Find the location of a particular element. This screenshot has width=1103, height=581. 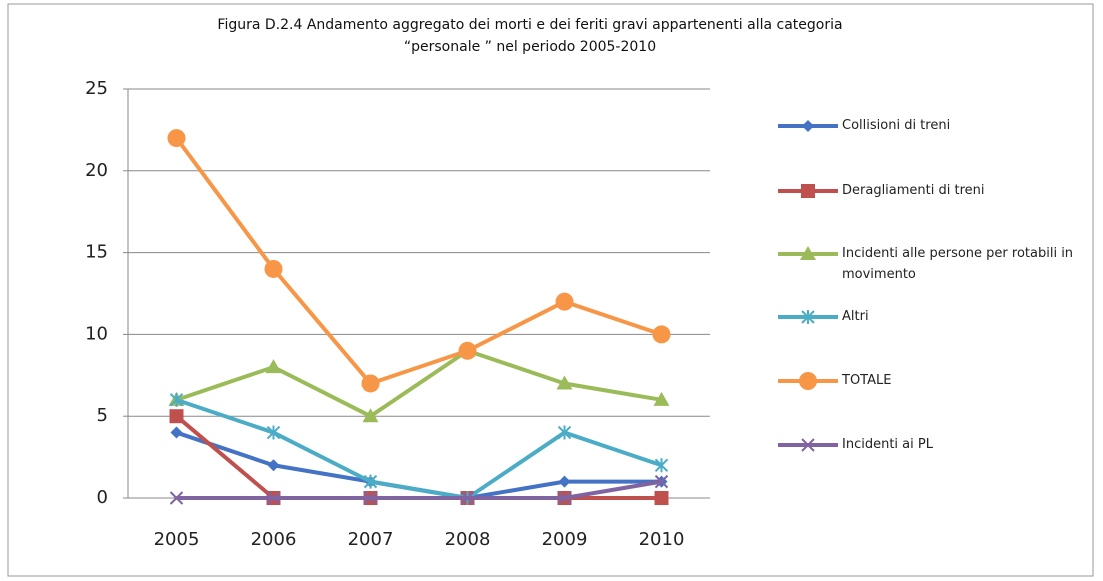

legend-label: Collisioni di treni is located at coordinates (896, 125).